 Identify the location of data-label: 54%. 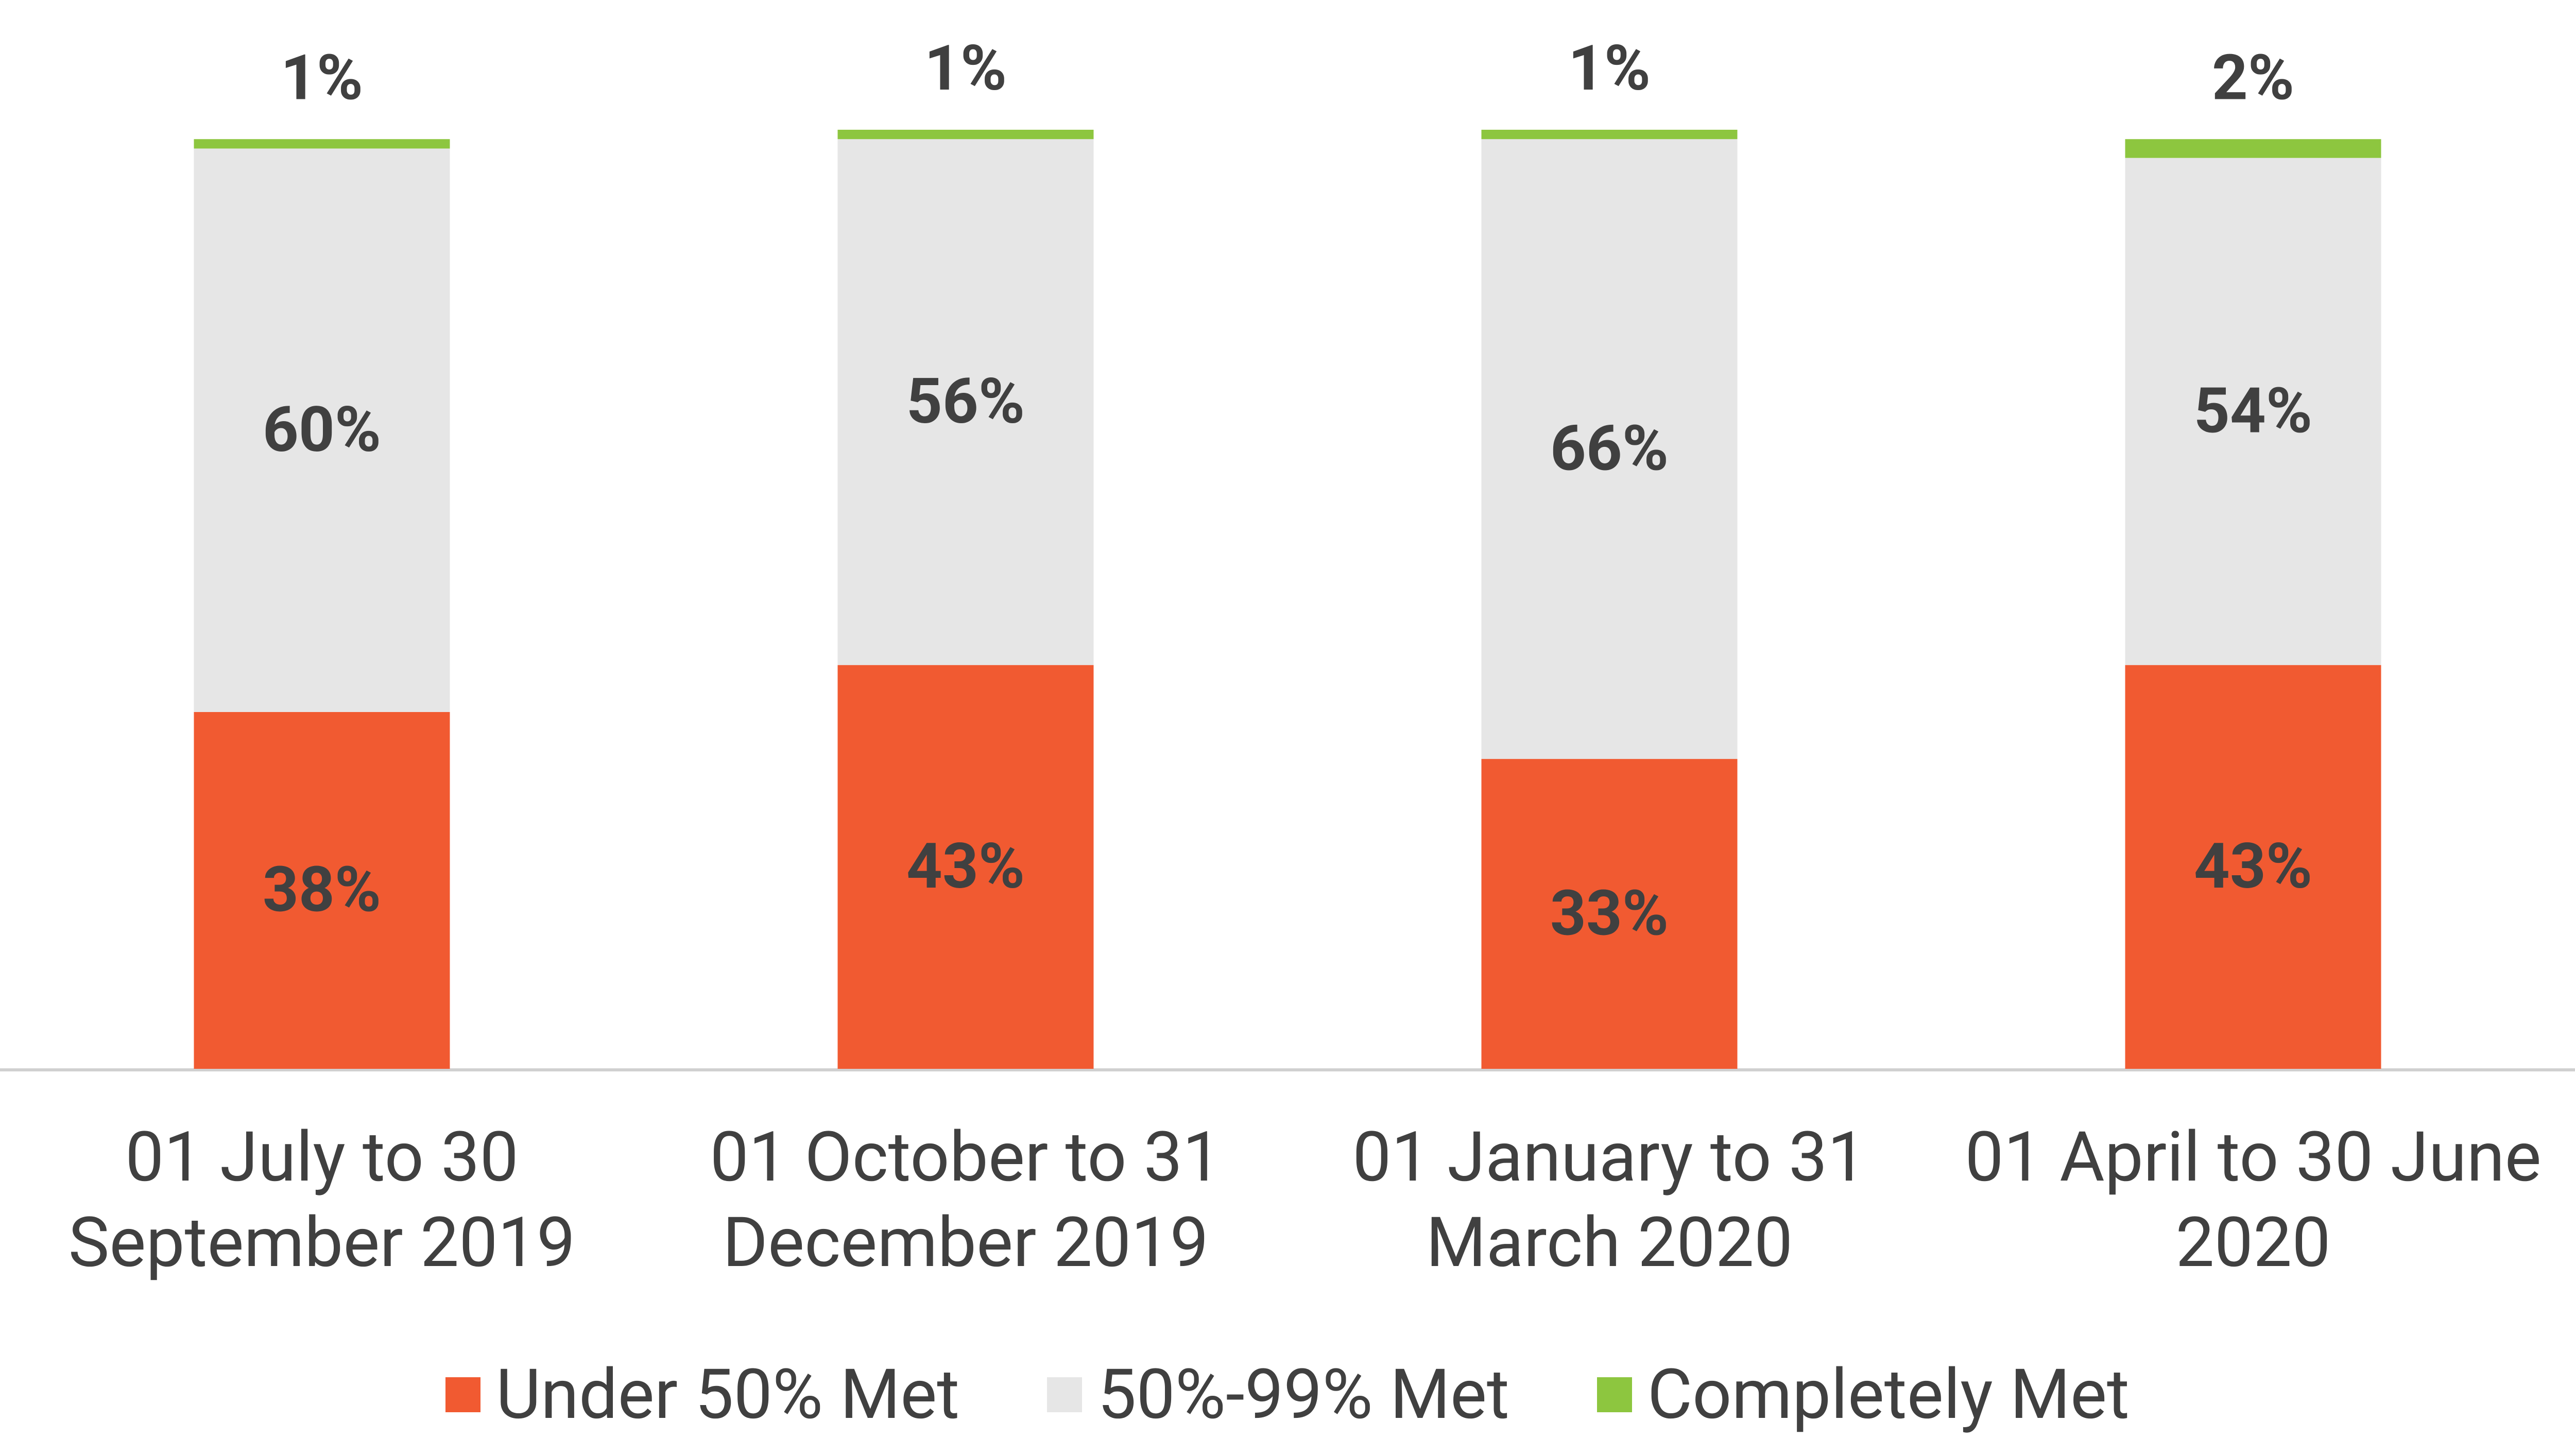
(2253, 411).